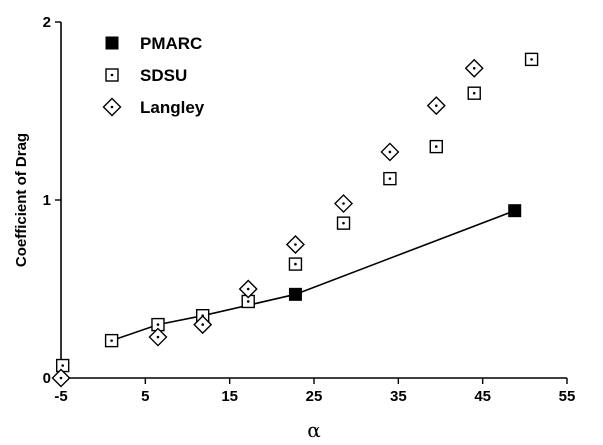  I want to click on y-axis-label: Coefficient of Drag, so click(21, 200).